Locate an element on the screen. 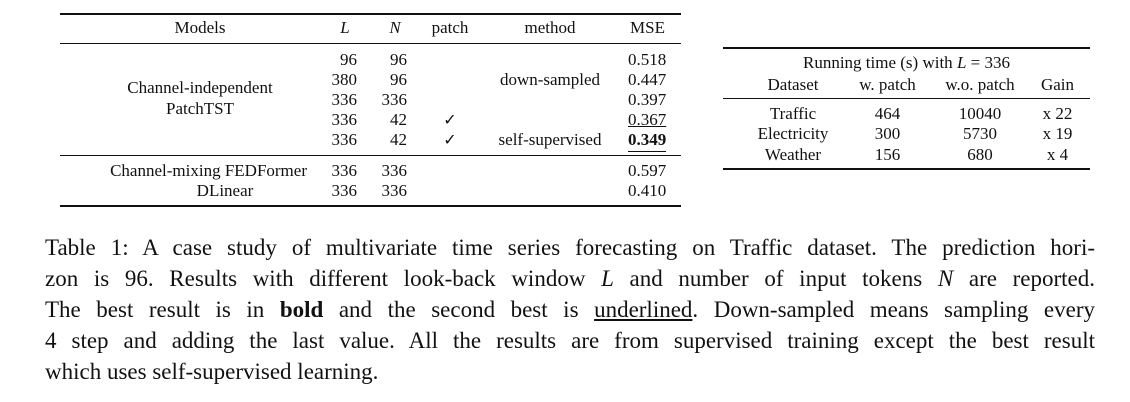 The width and height of the screenshot is (1130, 402). table-cell-dataset: Electricity is located at coordinates (793, 133).